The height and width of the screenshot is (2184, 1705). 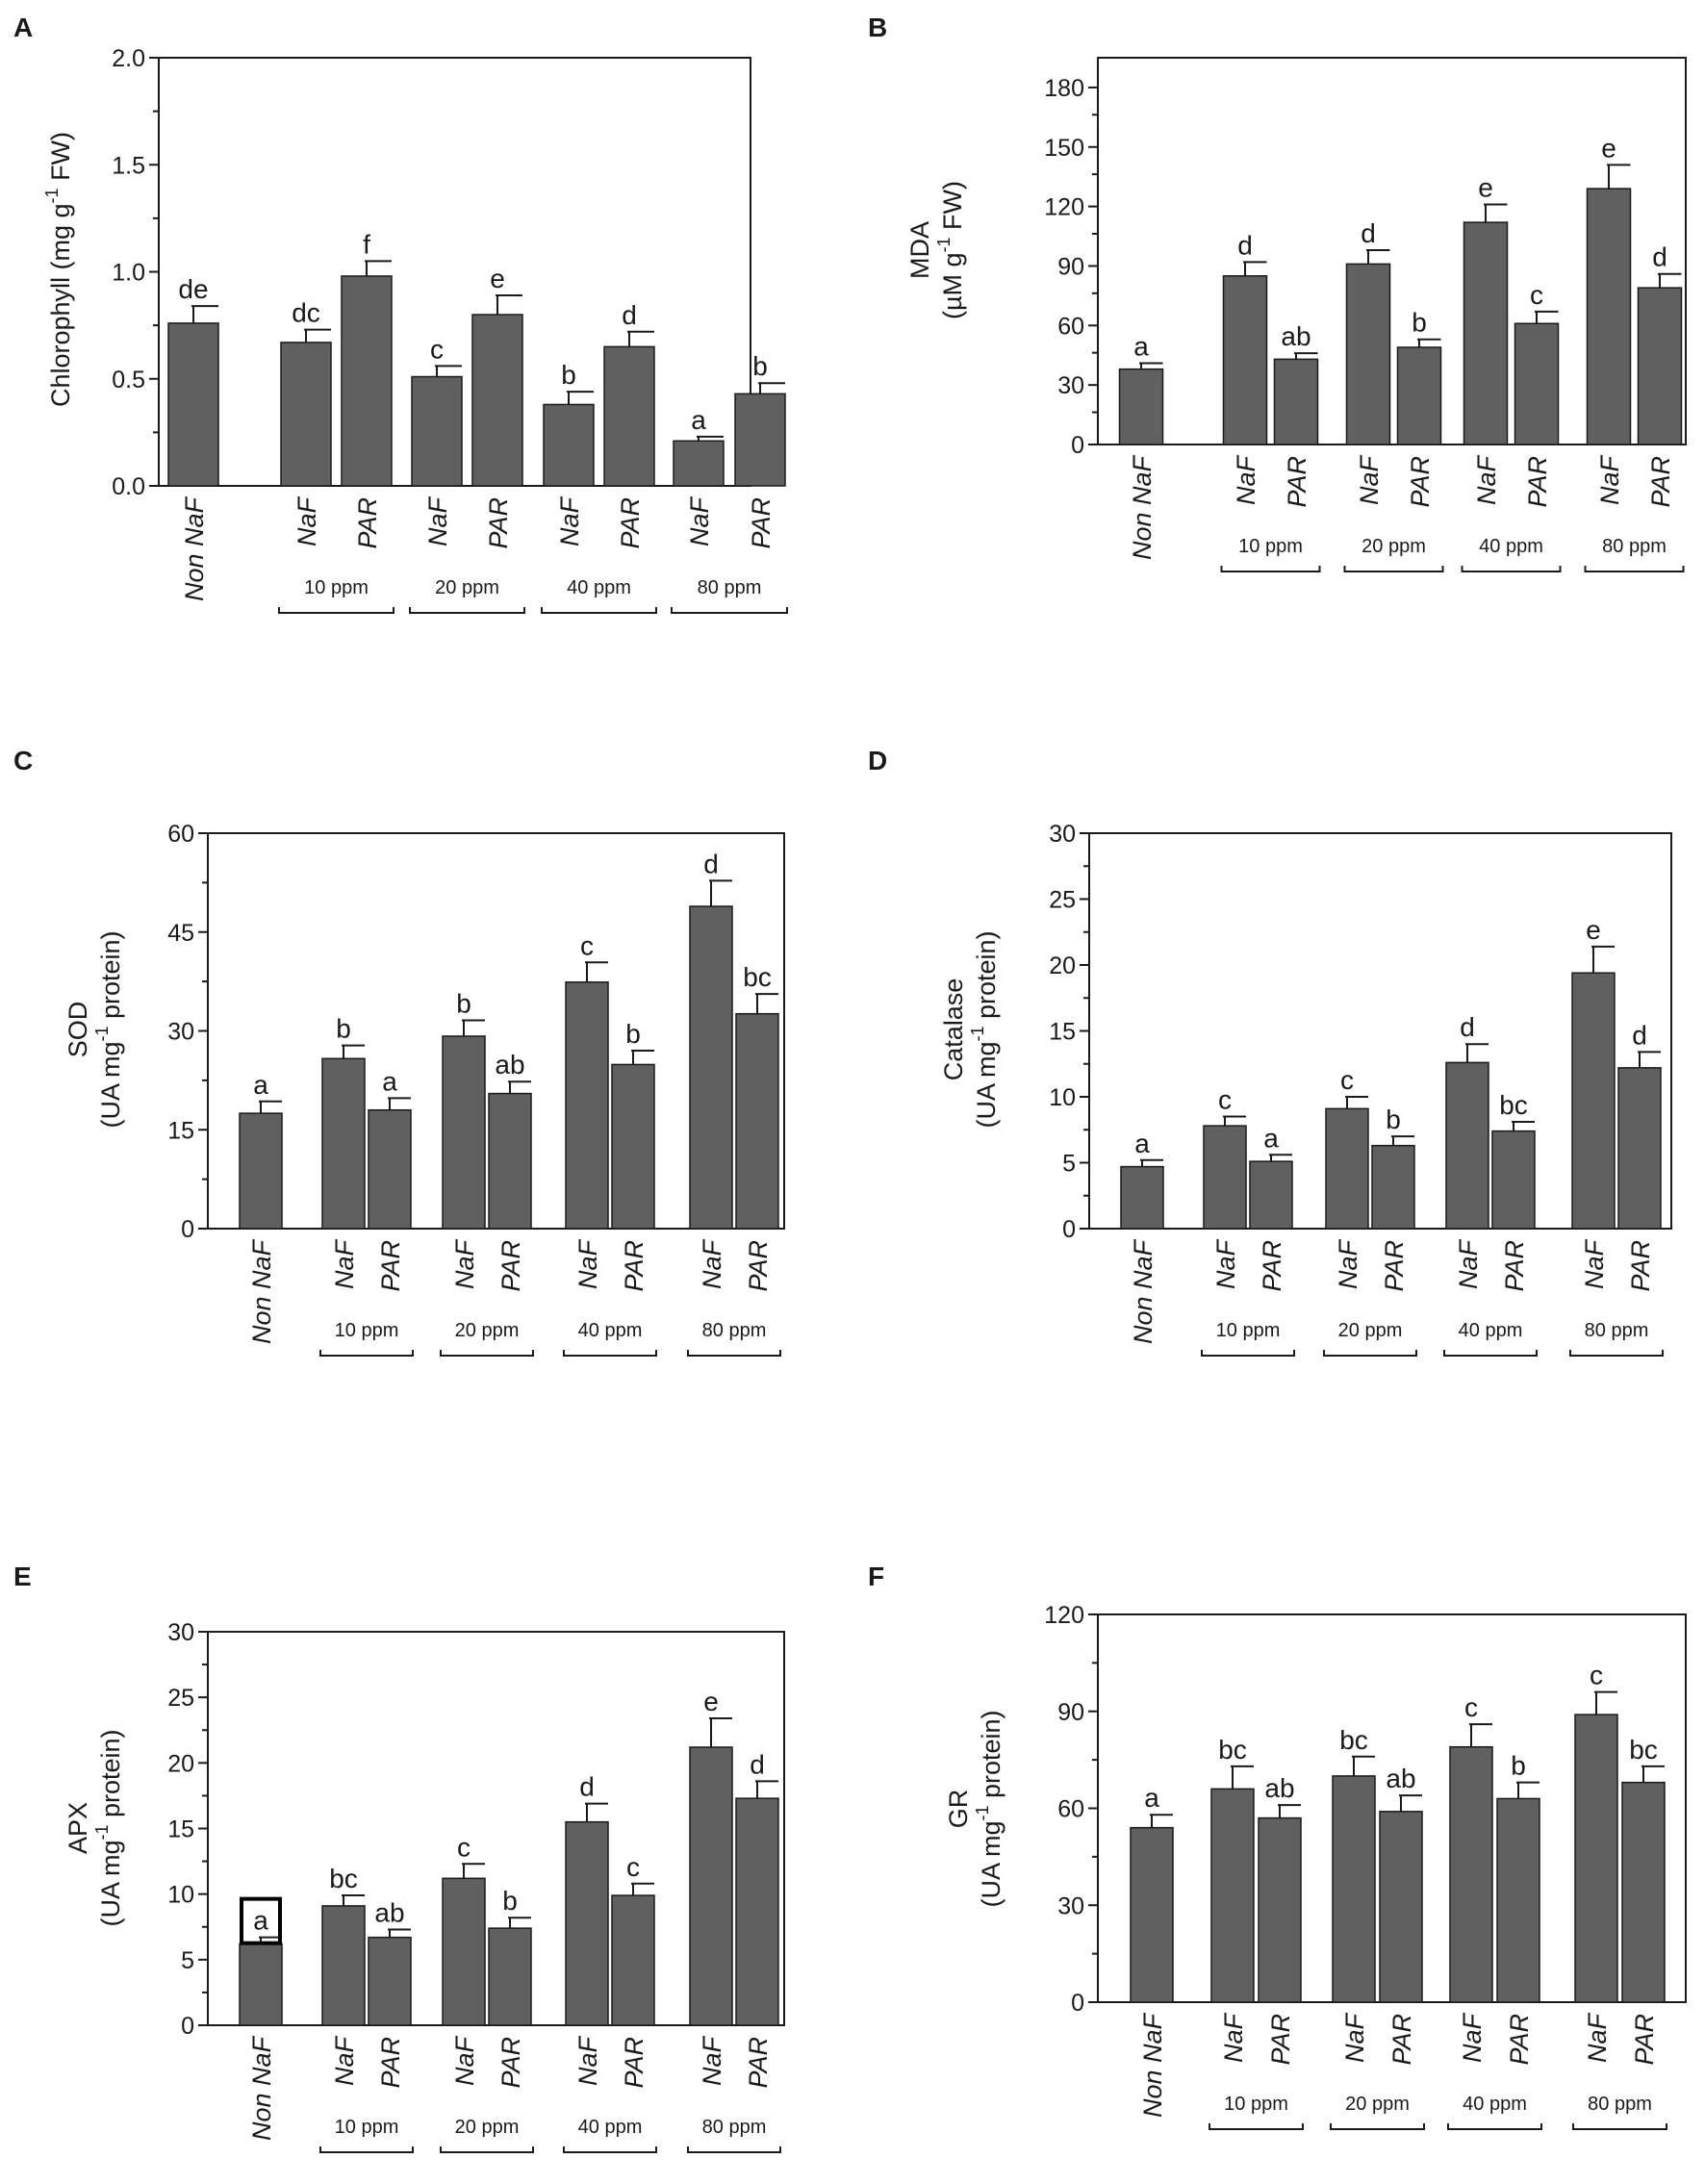 I want to click on y-tick-label: 25, so click(x=180, y=1698).